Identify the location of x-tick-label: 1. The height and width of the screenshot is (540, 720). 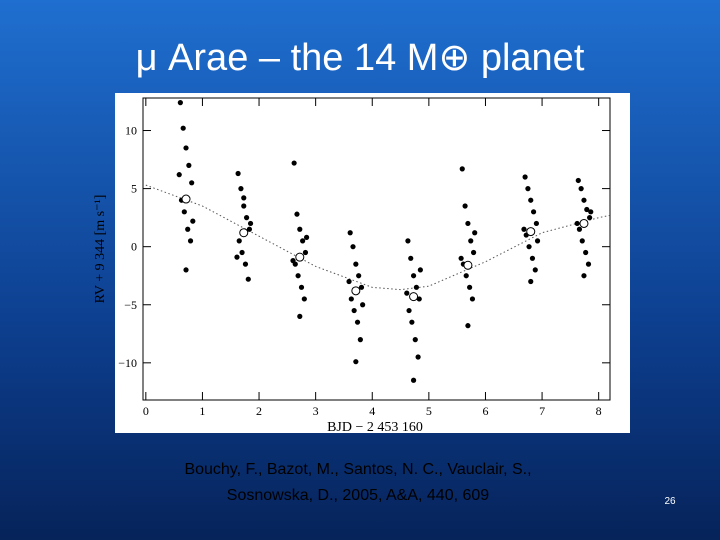
(202, 411).